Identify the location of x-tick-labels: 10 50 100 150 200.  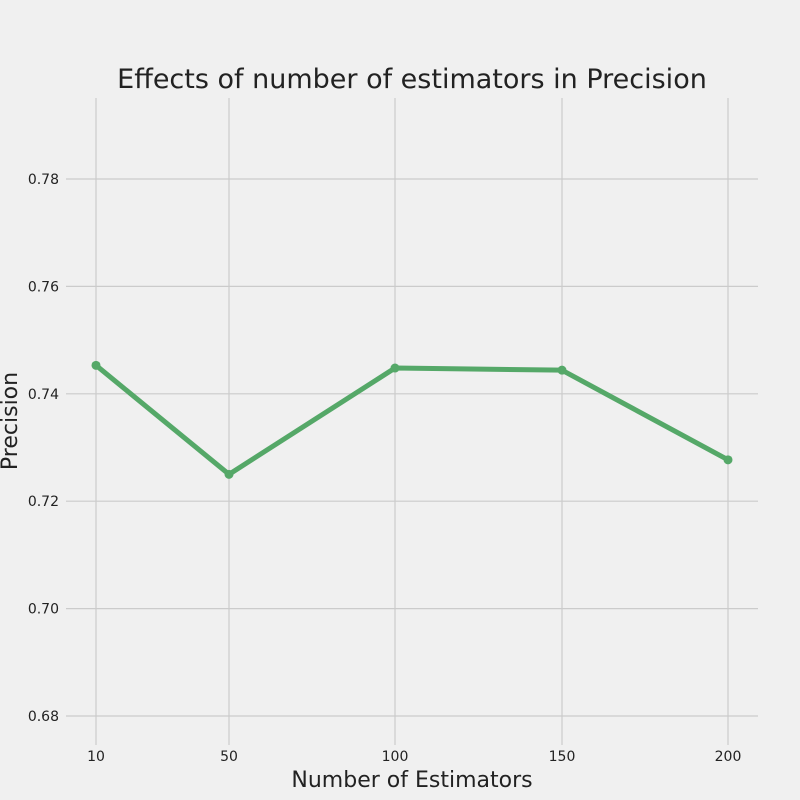
(414, 757).